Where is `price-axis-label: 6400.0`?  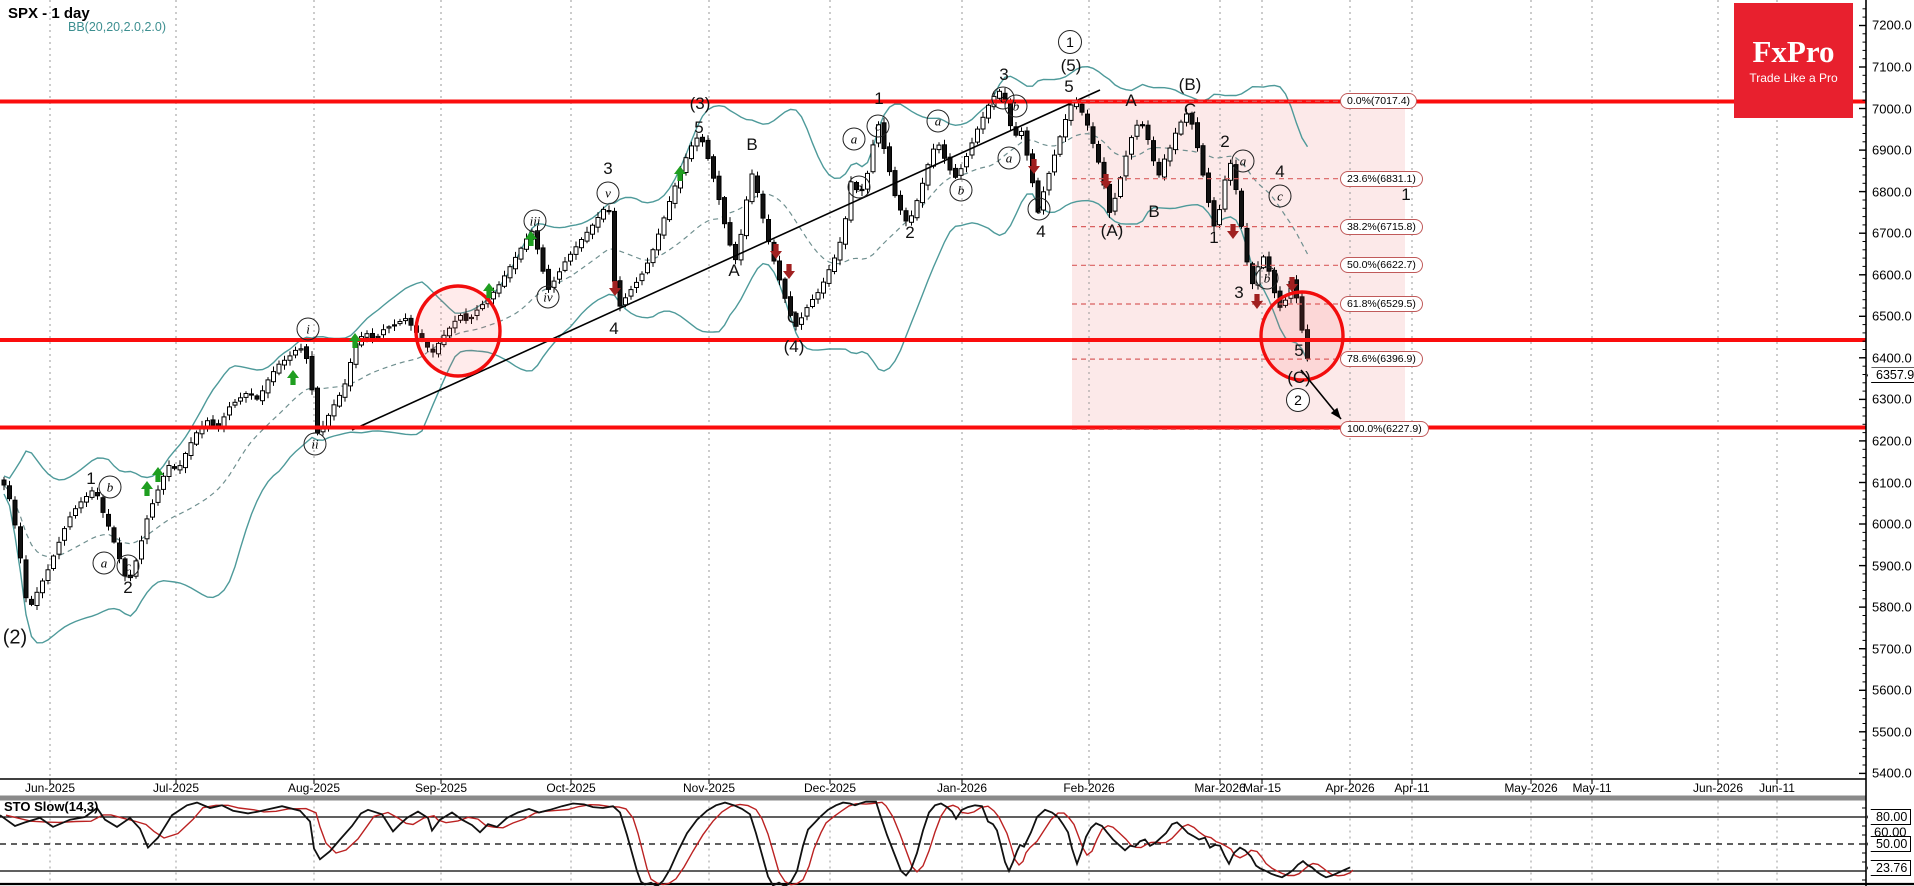 price-axis-label: 6400.0 is located at coordinates (1892, 358).